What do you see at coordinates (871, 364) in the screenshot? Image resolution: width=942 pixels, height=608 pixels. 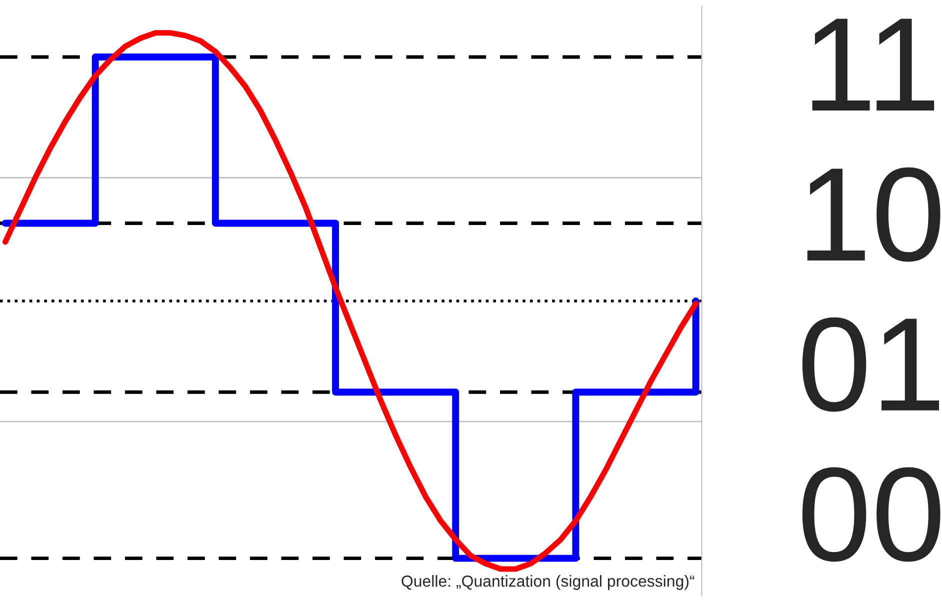 I see `text: 01` at bounding box center [871, 364].